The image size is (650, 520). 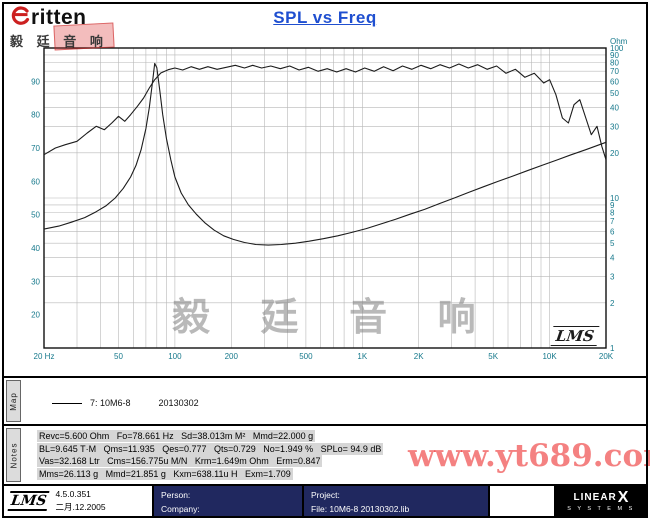 I want to click on linearx-name: LINEAR, so click(x=595, y=497).